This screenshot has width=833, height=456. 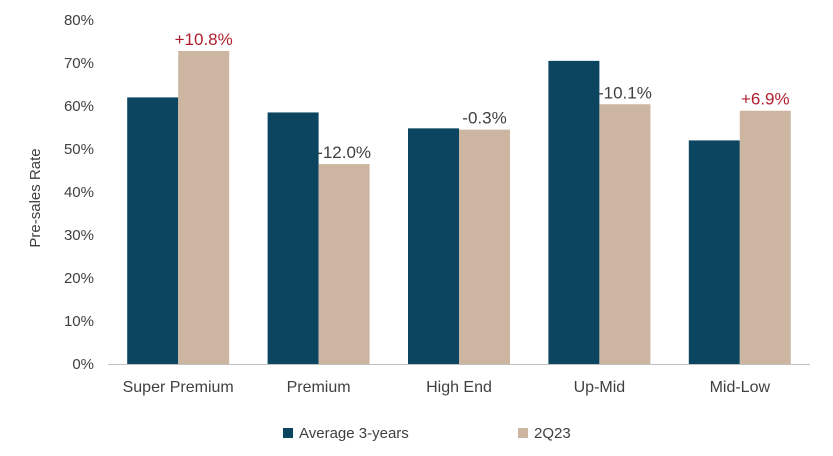 I want to click on y-tick-label: 70%, so click(x=79, y=63).